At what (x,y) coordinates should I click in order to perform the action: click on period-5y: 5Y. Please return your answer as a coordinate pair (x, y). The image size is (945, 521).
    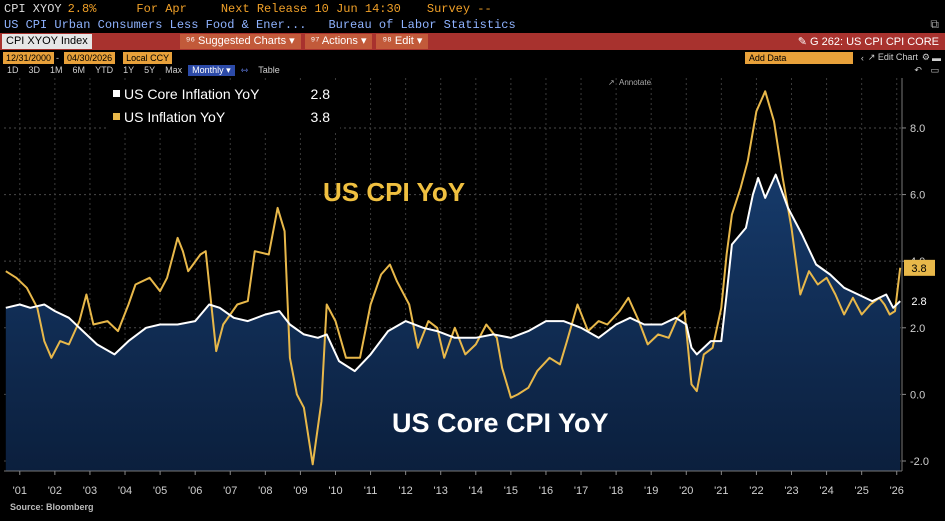
    Looking at the image, I should click on (150, 70).